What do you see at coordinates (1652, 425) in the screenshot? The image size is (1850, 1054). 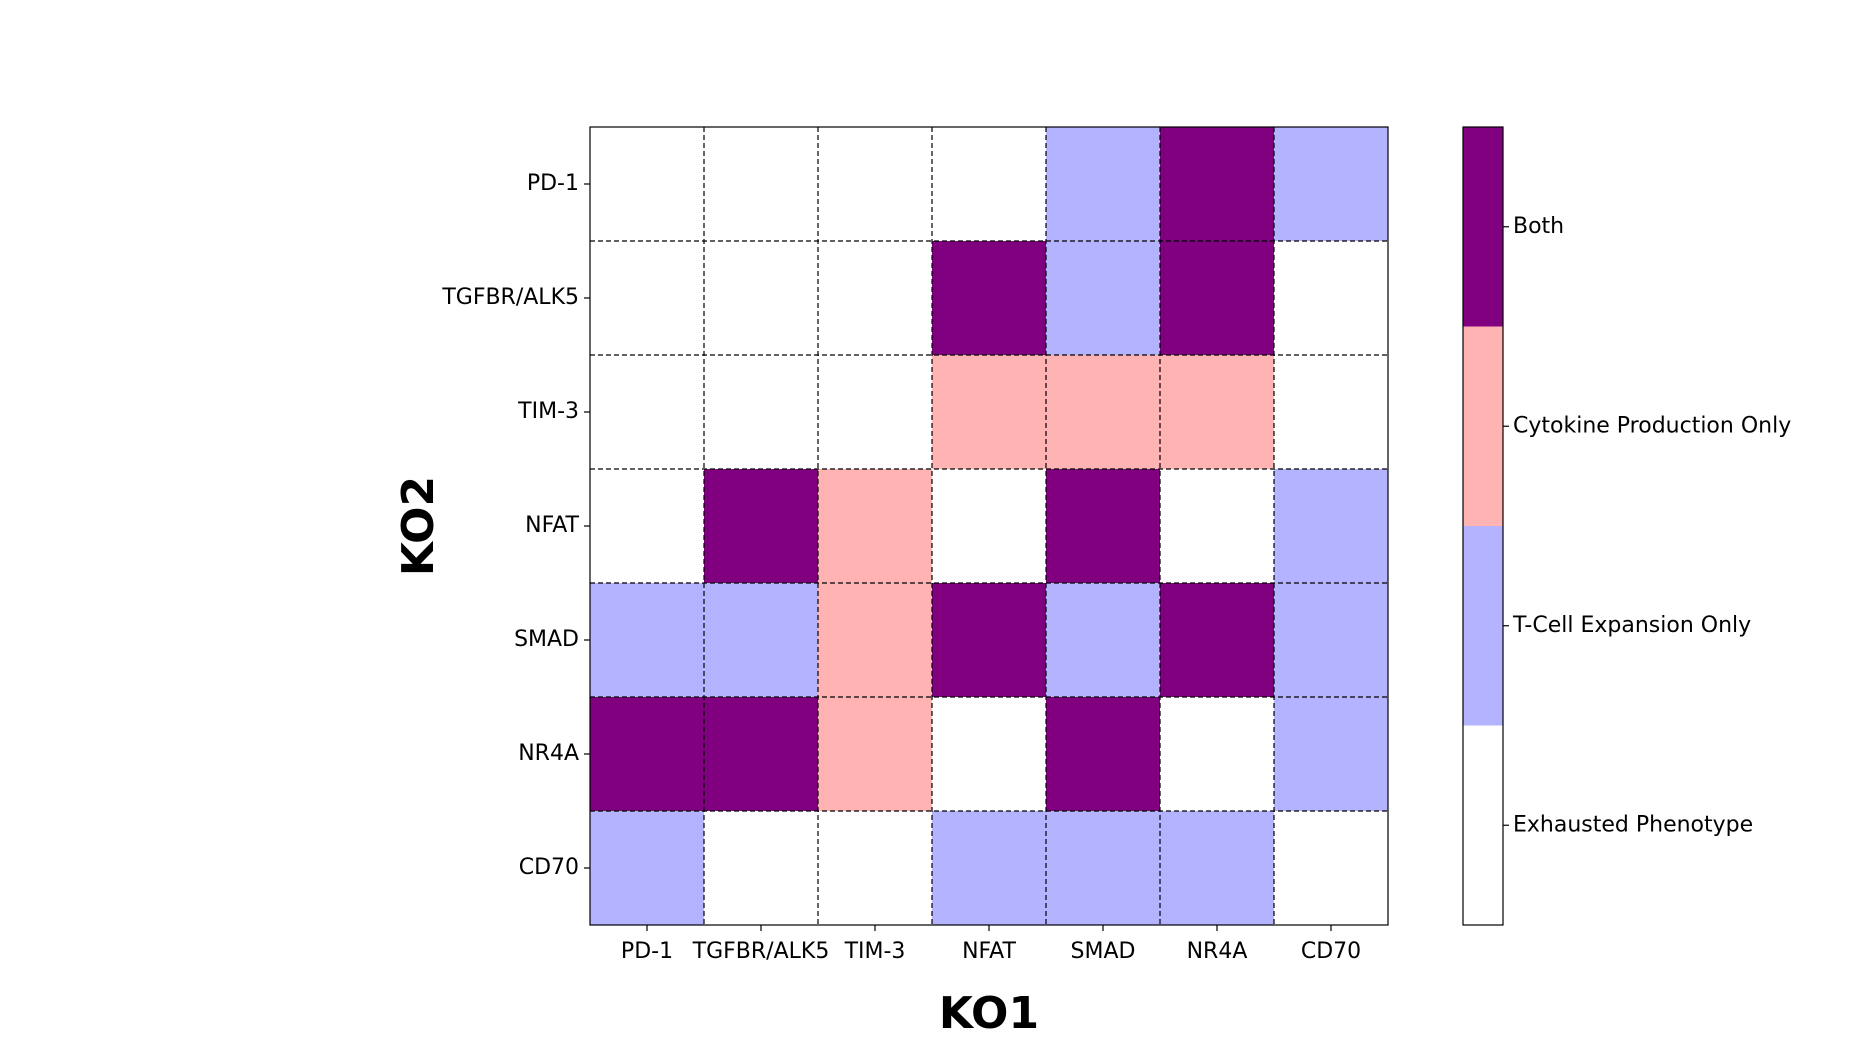 I see `colorbar-label: Cytokine Production Only` at bounding box center [1652, 425].